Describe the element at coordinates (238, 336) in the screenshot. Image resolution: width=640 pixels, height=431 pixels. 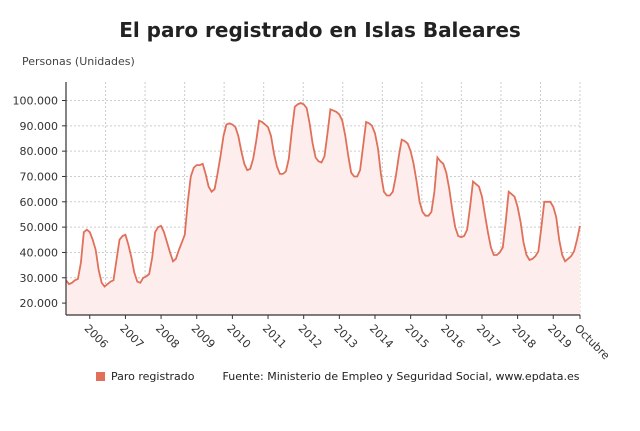
I see `x-tick-label: 2010` at that location.